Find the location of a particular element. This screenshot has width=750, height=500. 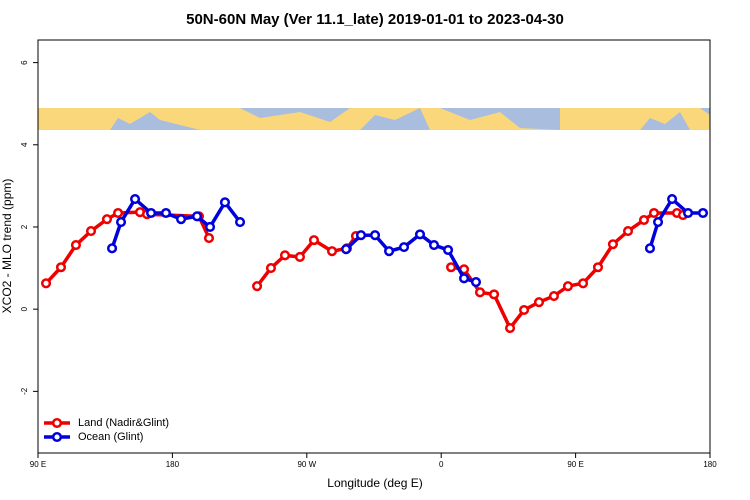

y-tick-label: 4 is located at coordinates (24, 144).